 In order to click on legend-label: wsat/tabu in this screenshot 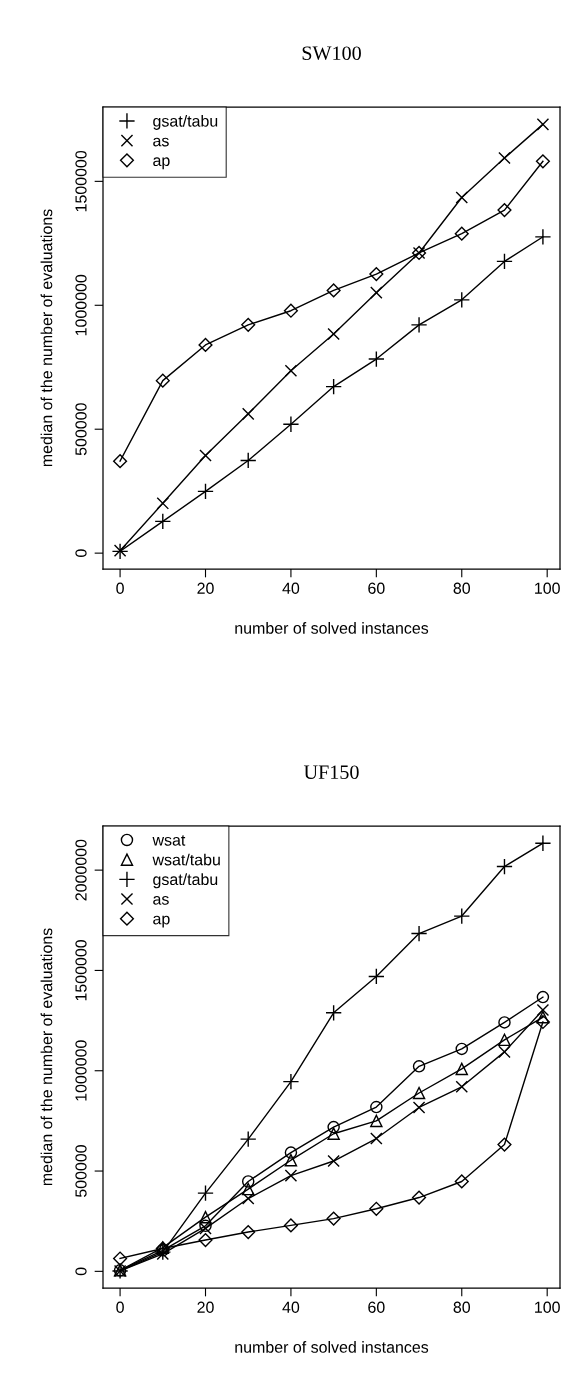, I will do `click(186, 859)`.